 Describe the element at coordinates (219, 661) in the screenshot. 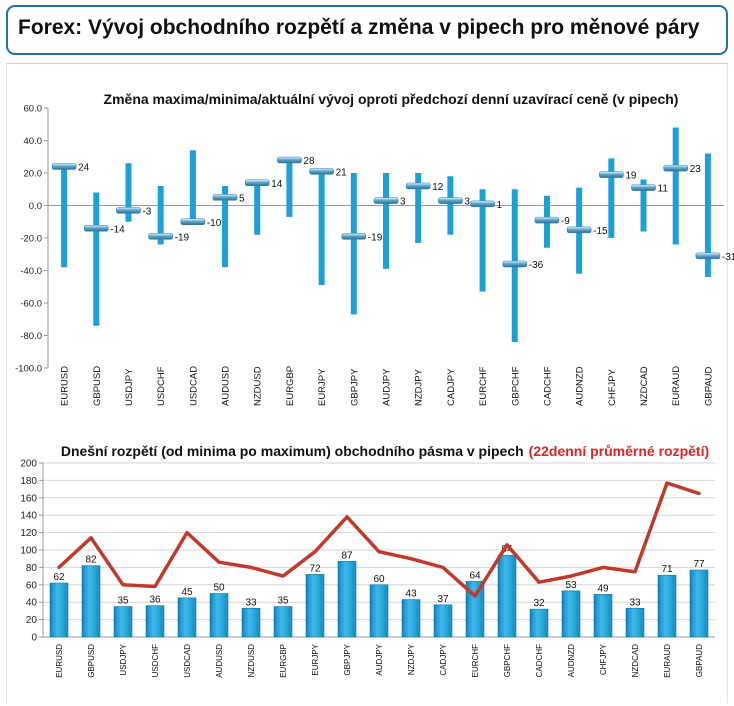

I see `chart2-x-tick-label: AUDUSD` at that location.